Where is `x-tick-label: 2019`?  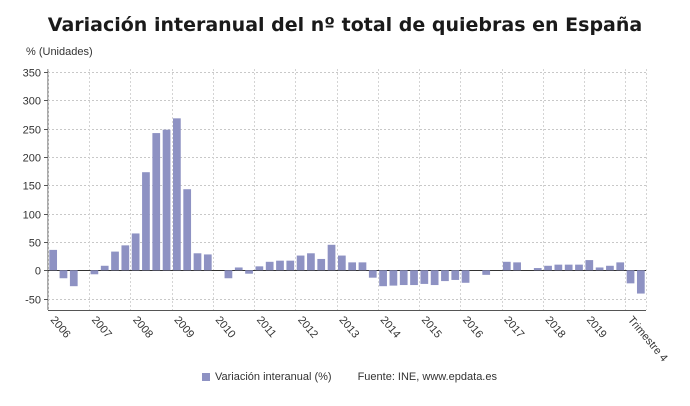
x-tick-label: 2019 is located at coordinates (596, 327).